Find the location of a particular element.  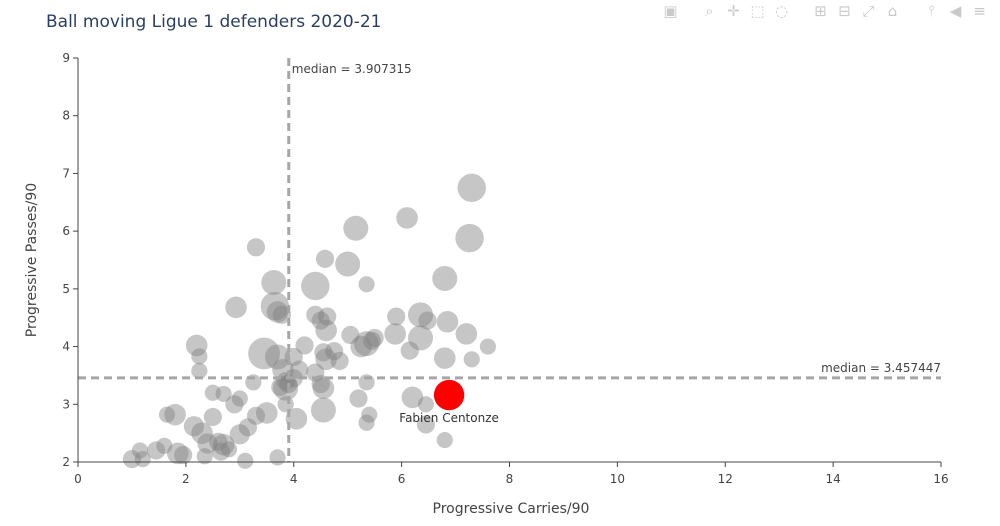

camera-icon: ▣ is located at coordinates (670, 11).